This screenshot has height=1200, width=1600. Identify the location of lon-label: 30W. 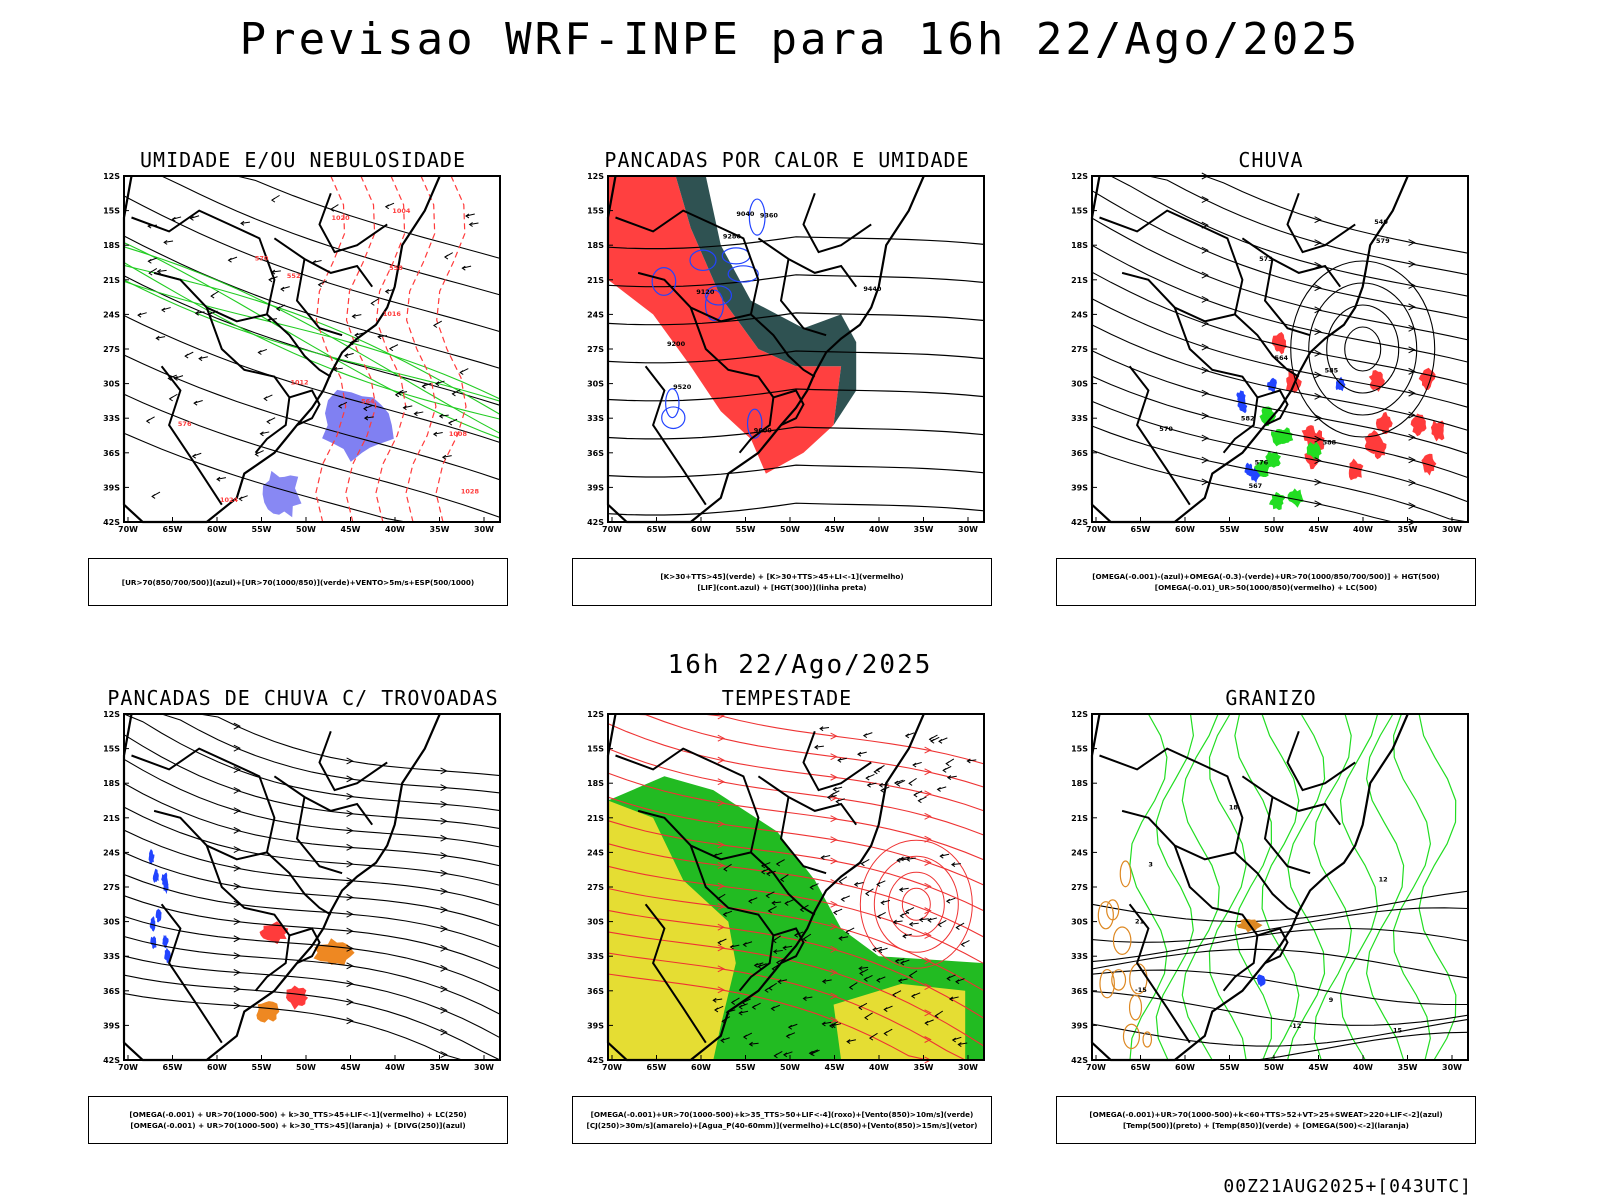
(1452, 529).